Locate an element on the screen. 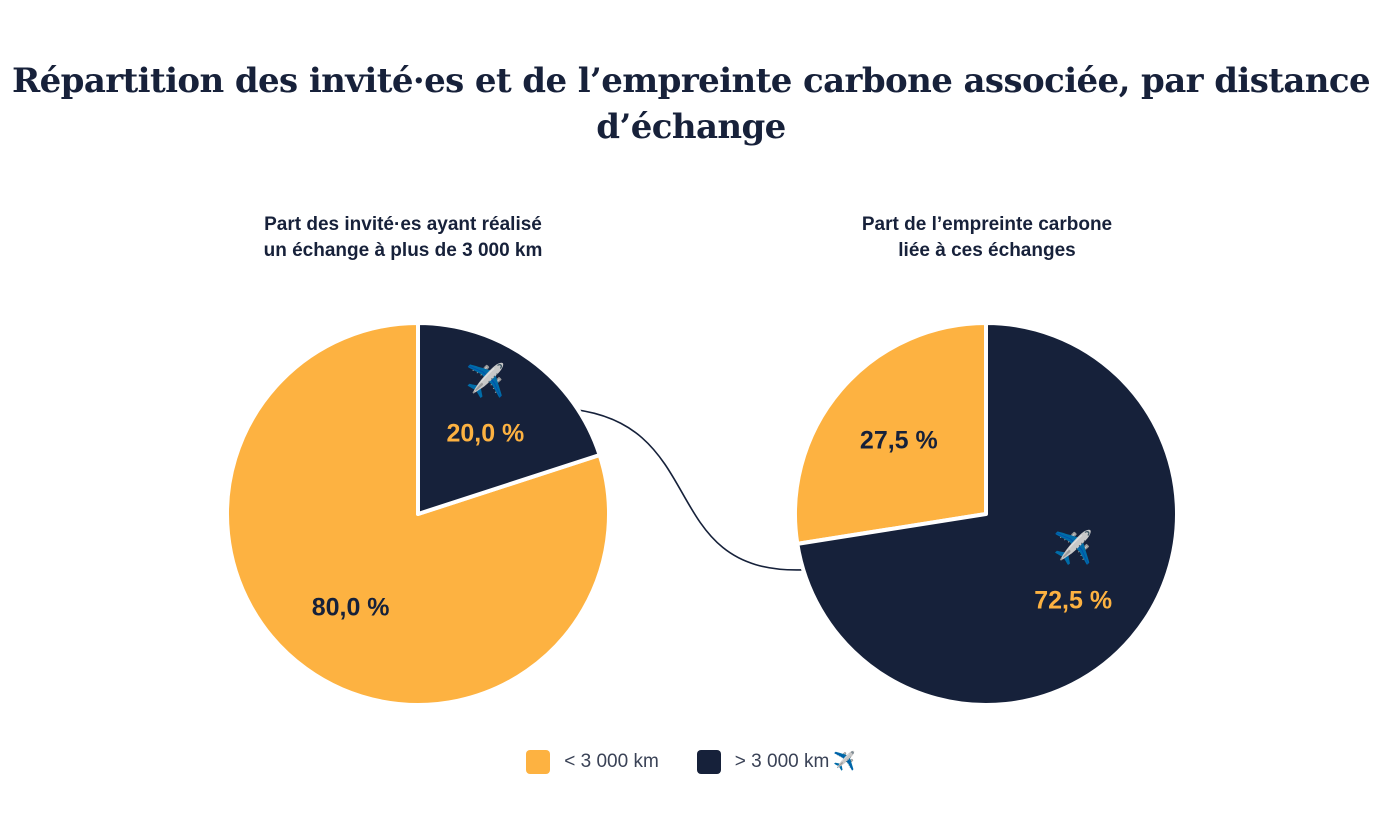 The height and width of the screenshot is (834, 1382). right-chart-title-line-1: Part de l’empreinte carbone is located at coordinates (987, 224).